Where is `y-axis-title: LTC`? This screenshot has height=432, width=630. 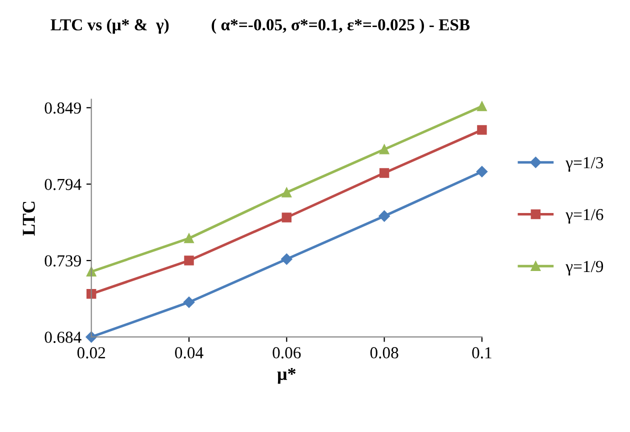
y-axis-title: LTC is located at coordinates (28, 219).